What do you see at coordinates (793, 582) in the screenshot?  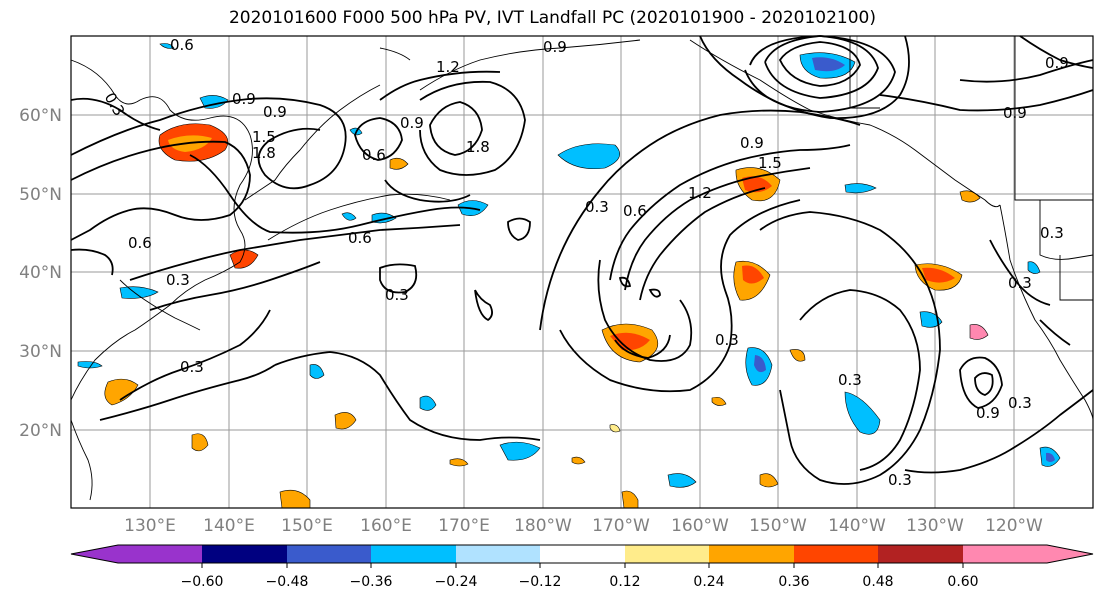 I see `colorbar-tick-label: 0.36` at bounding box center [793, 582].